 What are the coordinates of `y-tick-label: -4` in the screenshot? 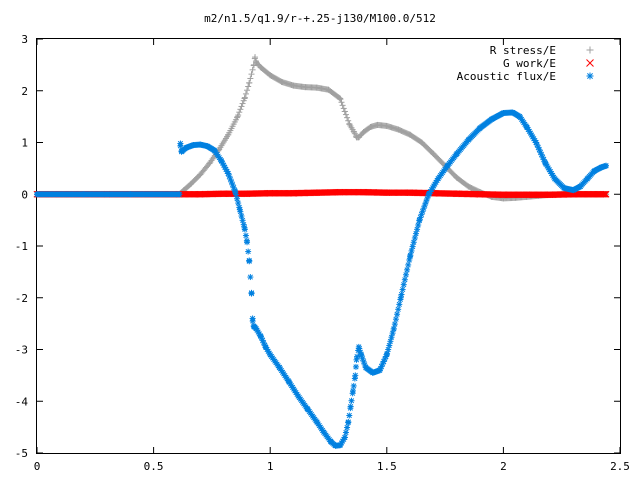 It's located at (22, 401).